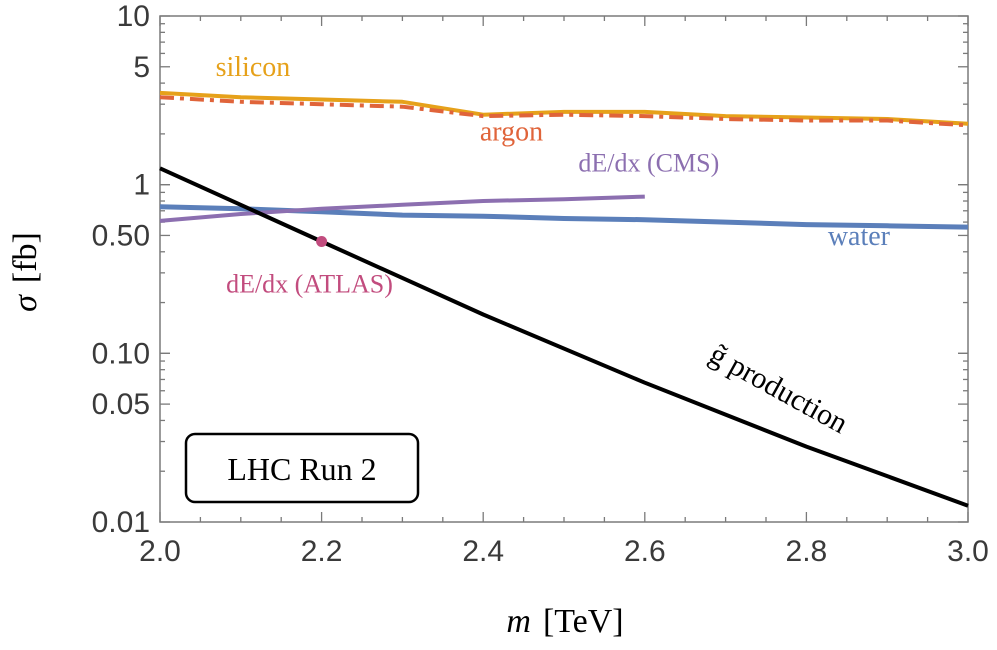 Image resolution: width=997 pixels, height=650 pixels. I want to click on label-water: water, so click(859, 236).